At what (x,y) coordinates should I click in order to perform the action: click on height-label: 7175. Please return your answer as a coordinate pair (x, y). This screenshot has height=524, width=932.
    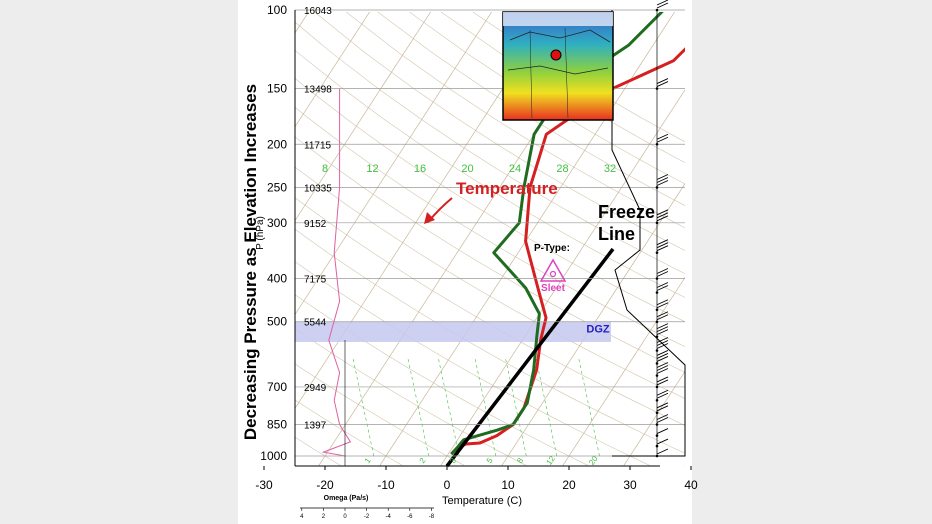
    Looking at the image, I should click on (315, 280).